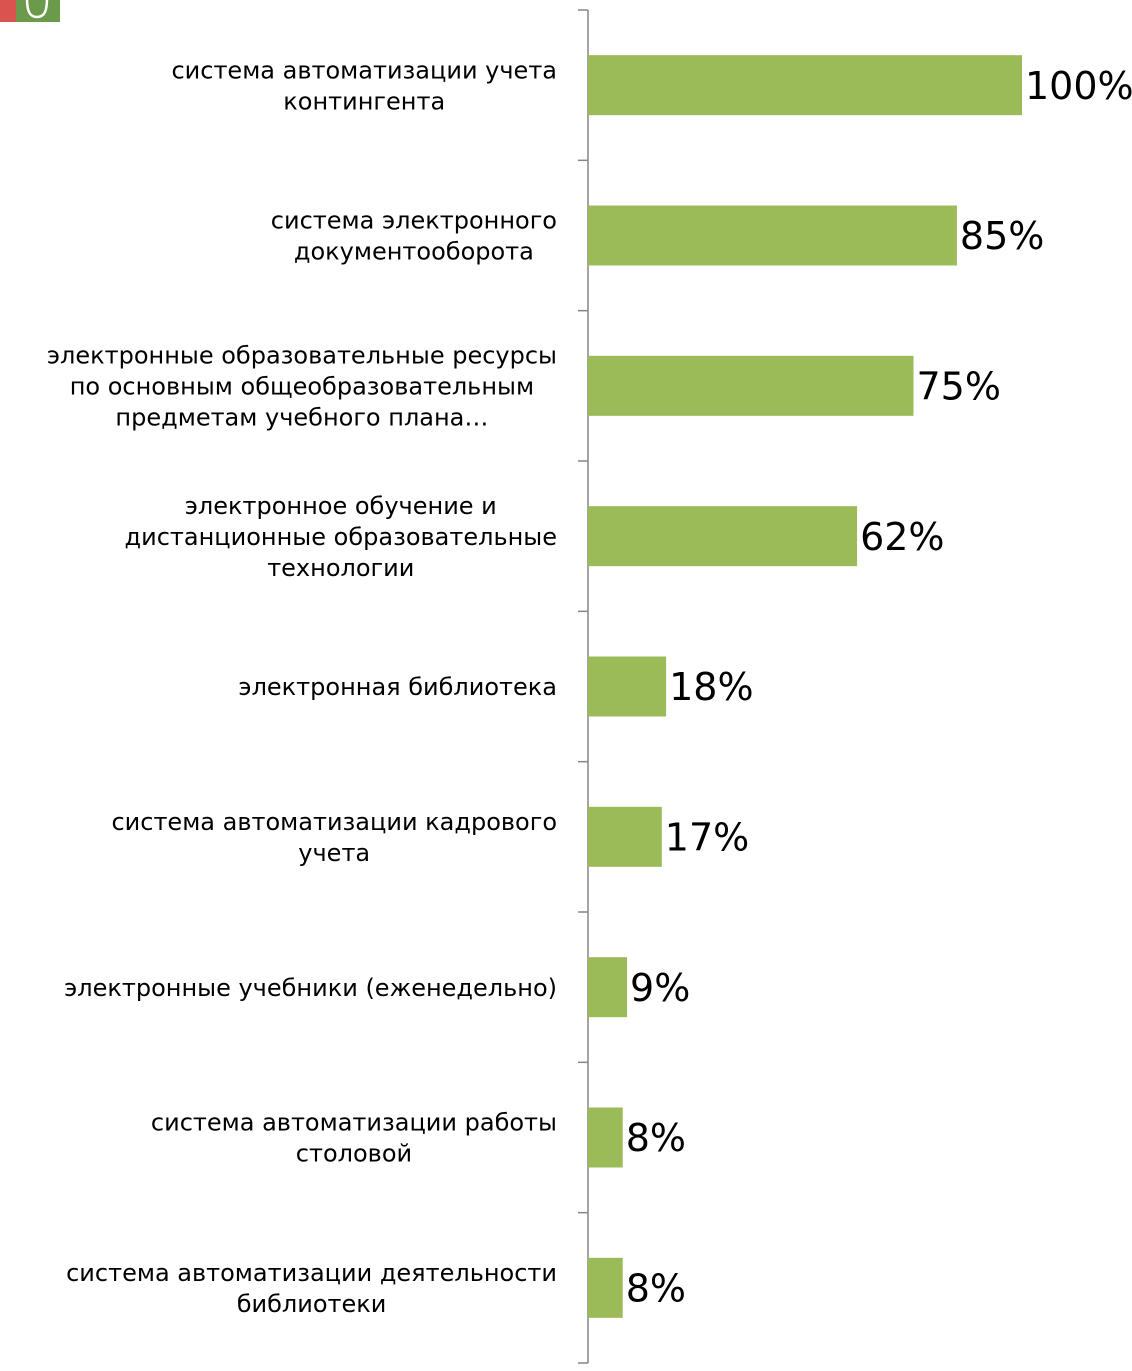 The height and width of the screenshot is (1371, 1132). What do you see at coordinates (312, 1304) in the screenshot?
I see `category-label-line: библиотеки` at bounding box center [312, 1304].